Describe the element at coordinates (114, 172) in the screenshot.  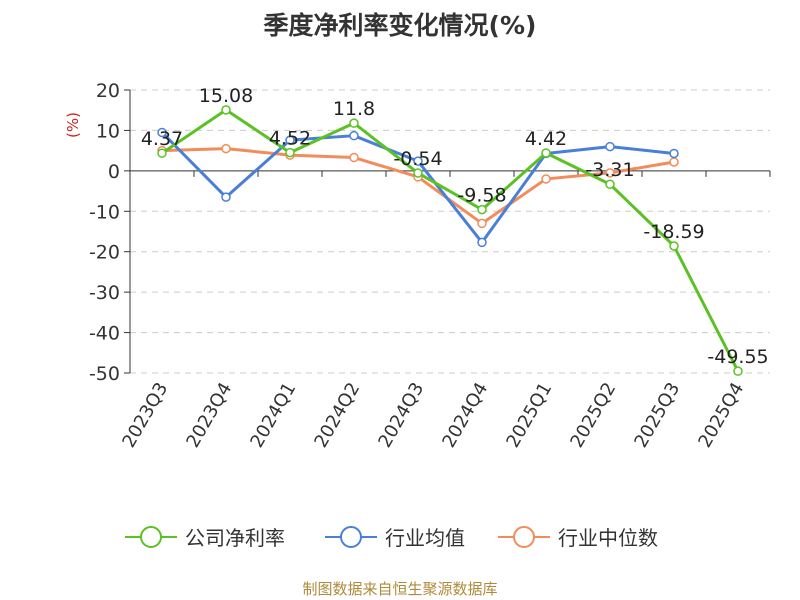
I see `y-tick-label: 0` at that location.